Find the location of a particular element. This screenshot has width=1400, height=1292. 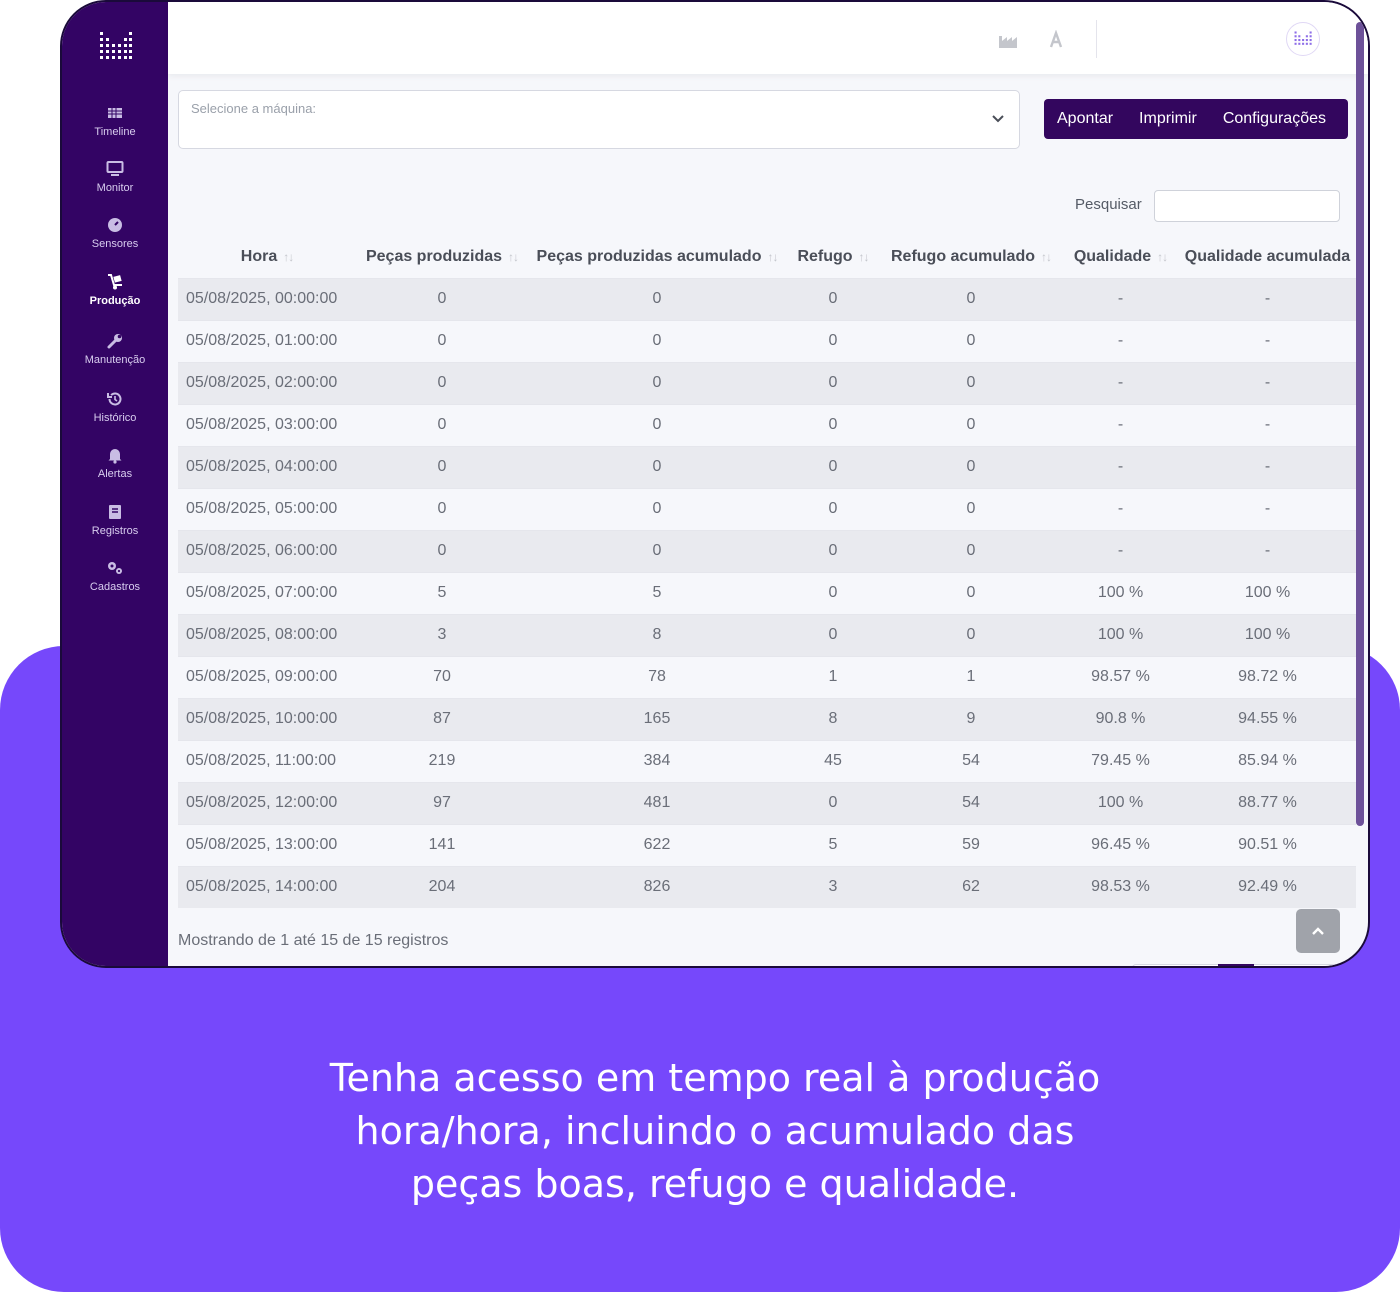

sidebar-item-label: Histórico is located at coordinates (115, 418).